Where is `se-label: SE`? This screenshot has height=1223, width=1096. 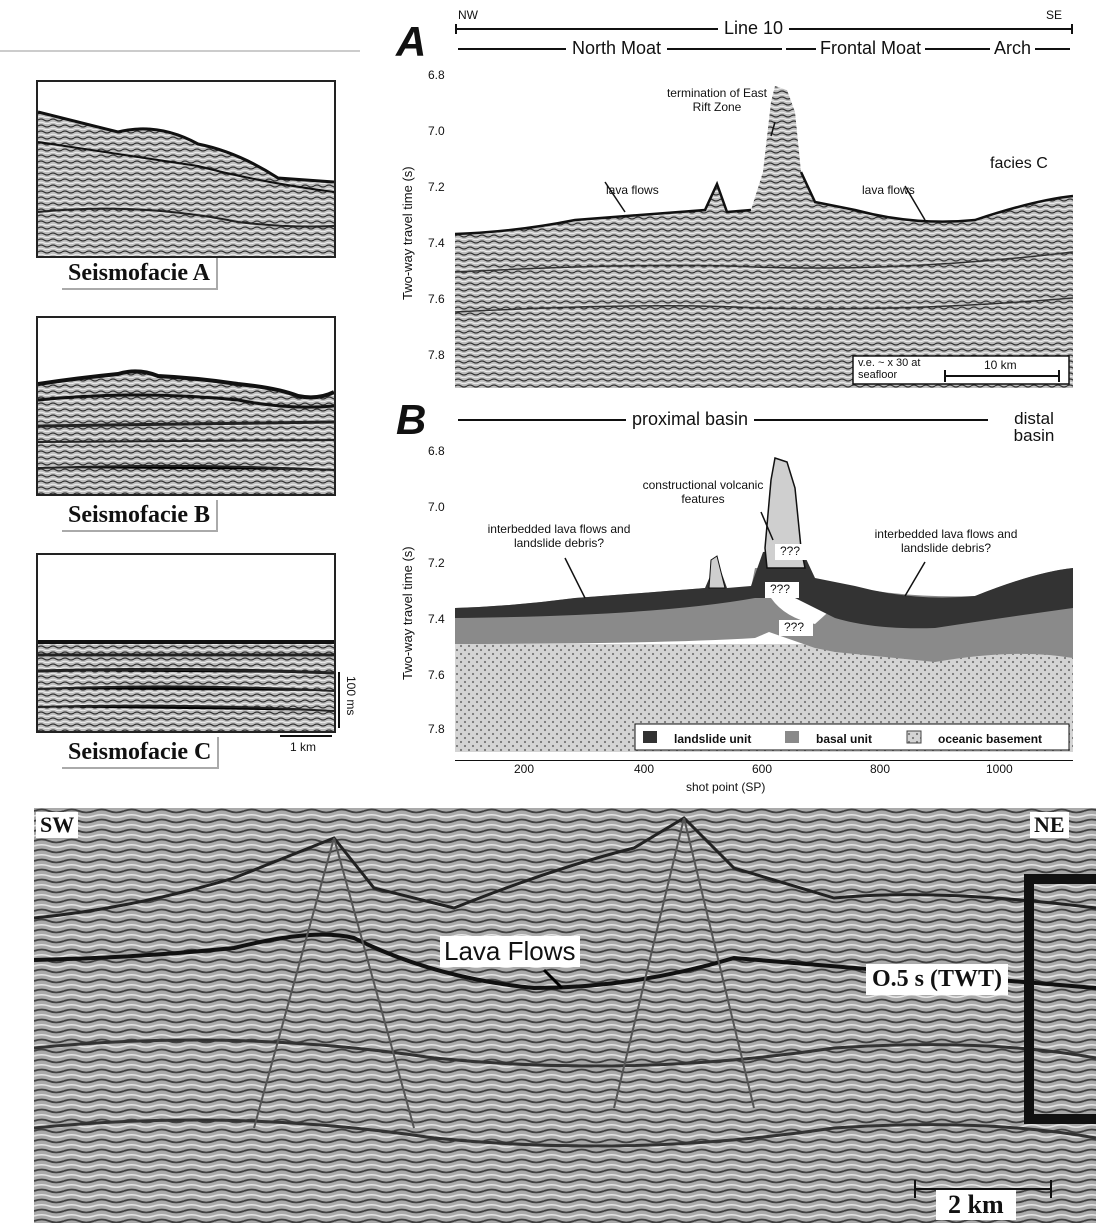 se-label: SE is located at coordinates (1054, 15).